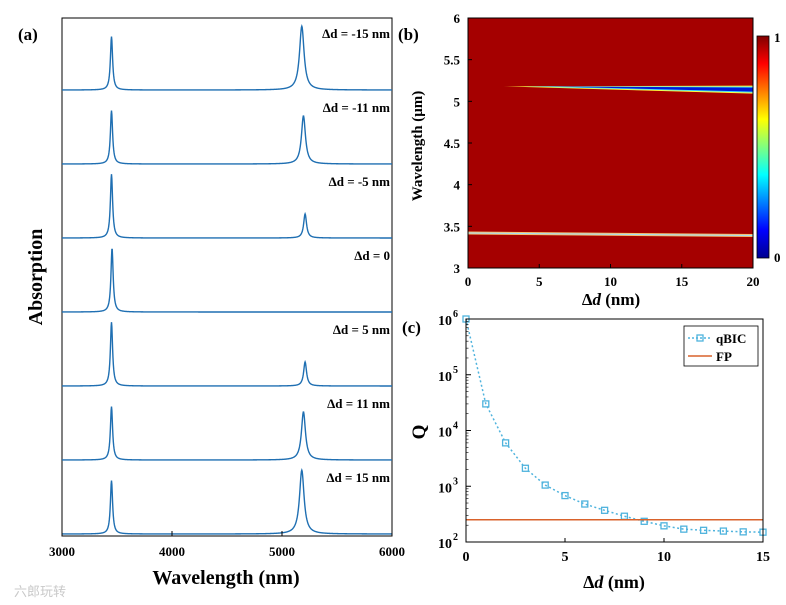  I want to click on panel-b-label: (b), so click(408, 34).